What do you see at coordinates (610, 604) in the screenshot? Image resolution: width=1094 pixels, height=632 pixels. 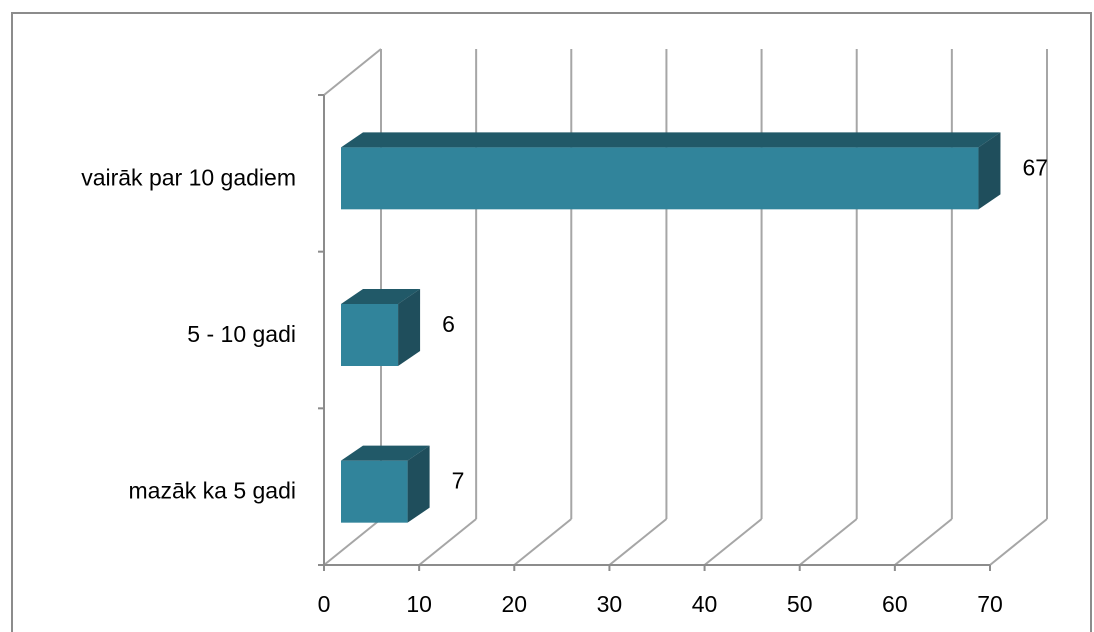 I see `x-tick-label: 30` at bounding box center [610, 604].